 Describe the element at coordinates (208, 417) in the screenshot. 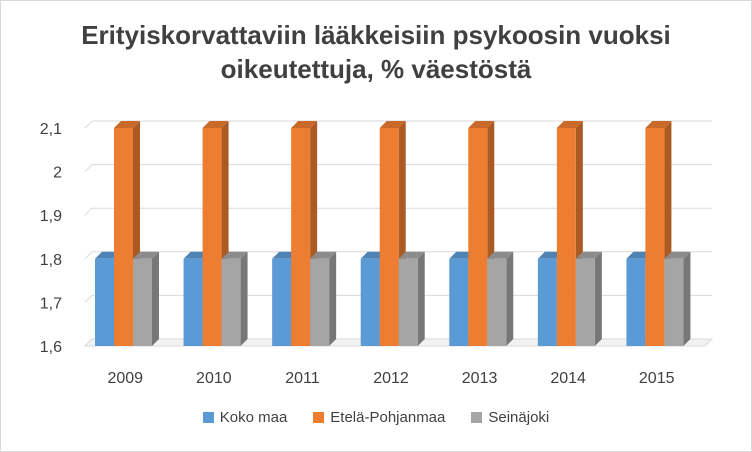

I see `legend-swatch-koko-maa` at that location.